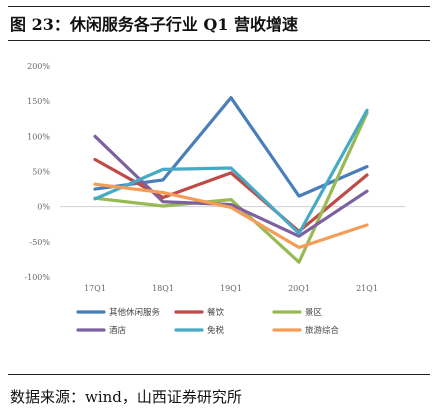  I want to click on top-rule, so click(219, 6).